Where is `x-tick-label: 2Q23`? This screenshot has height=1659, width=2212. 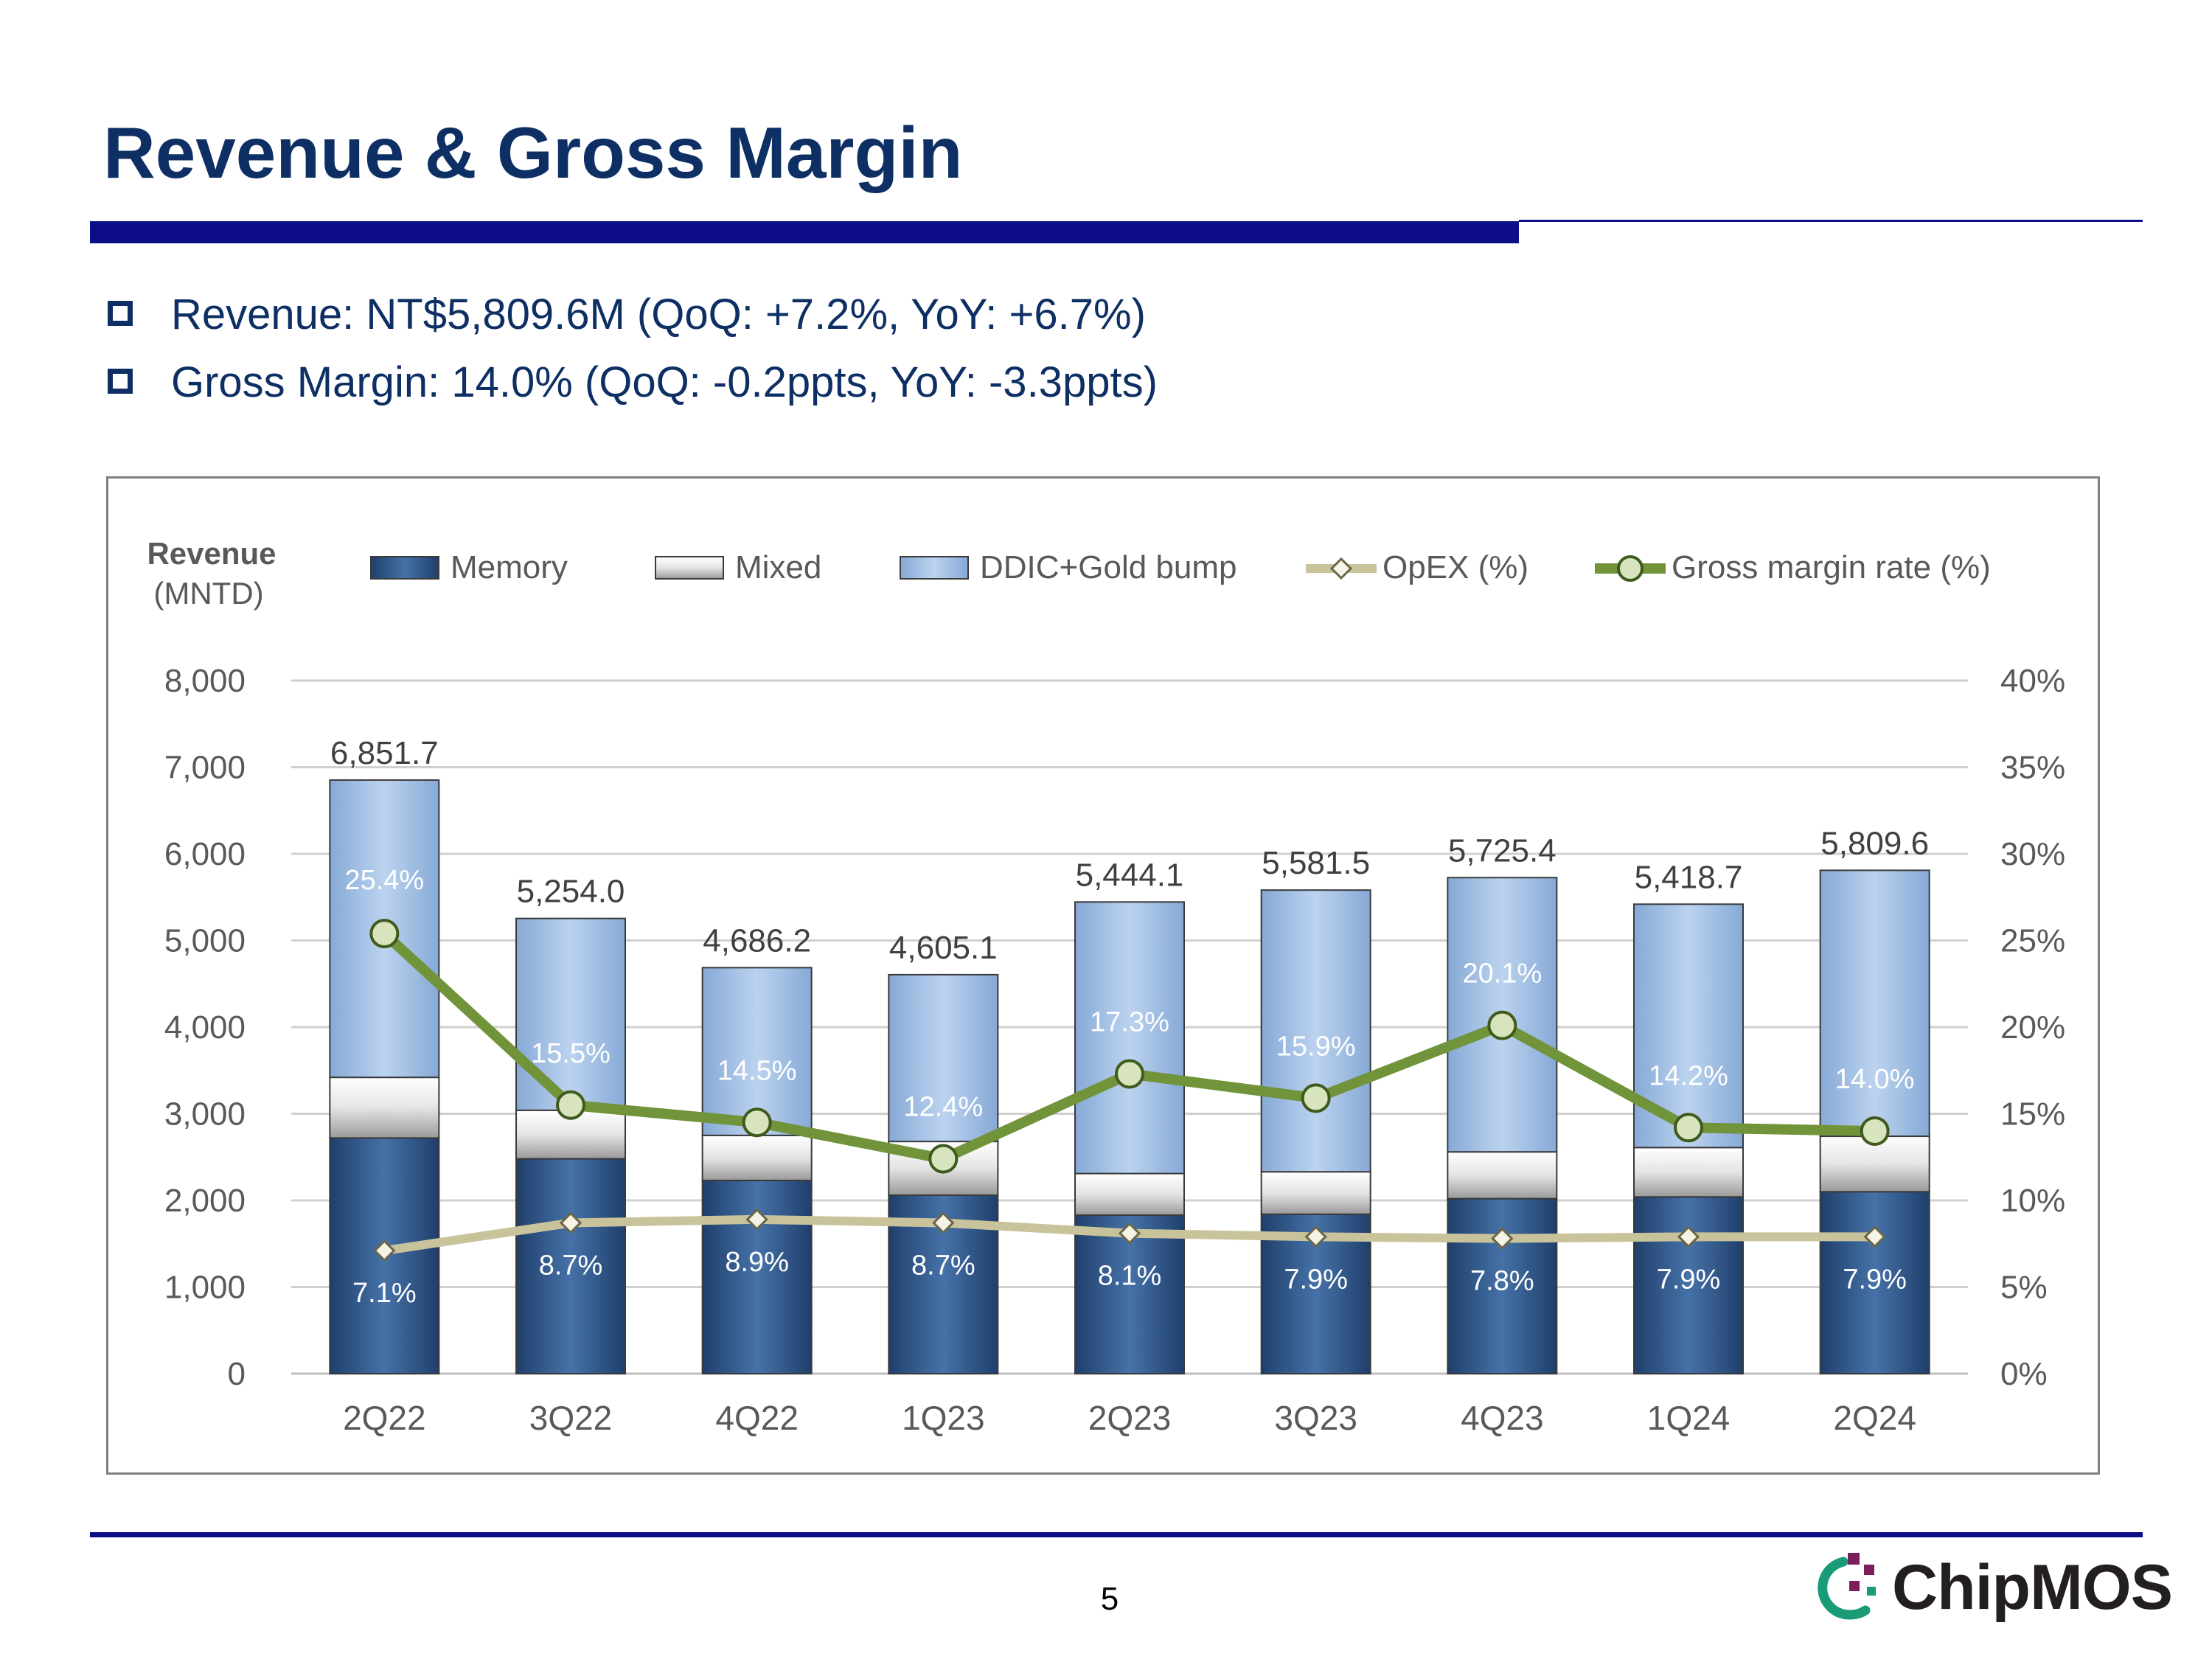 x-tick-label: 2Q23 is located at coordinates (1130, 1418).